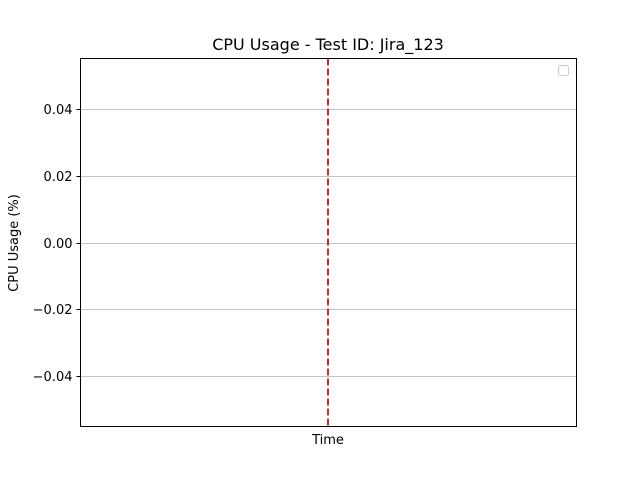 The width and height of the screenshot is (640, 484). What do you see at coordinates (14, 243) in the screenshot?
I see `y-axis-label: CPU Usage (%)` at bounding box center [14, 243].